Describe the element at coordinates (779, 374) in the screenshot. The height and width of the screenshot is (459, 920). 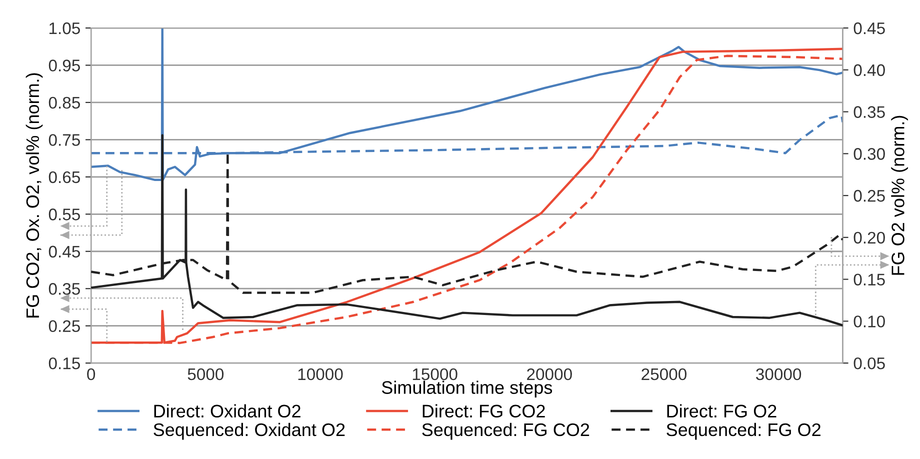
I see `x-tick-label: 30000` at that location.